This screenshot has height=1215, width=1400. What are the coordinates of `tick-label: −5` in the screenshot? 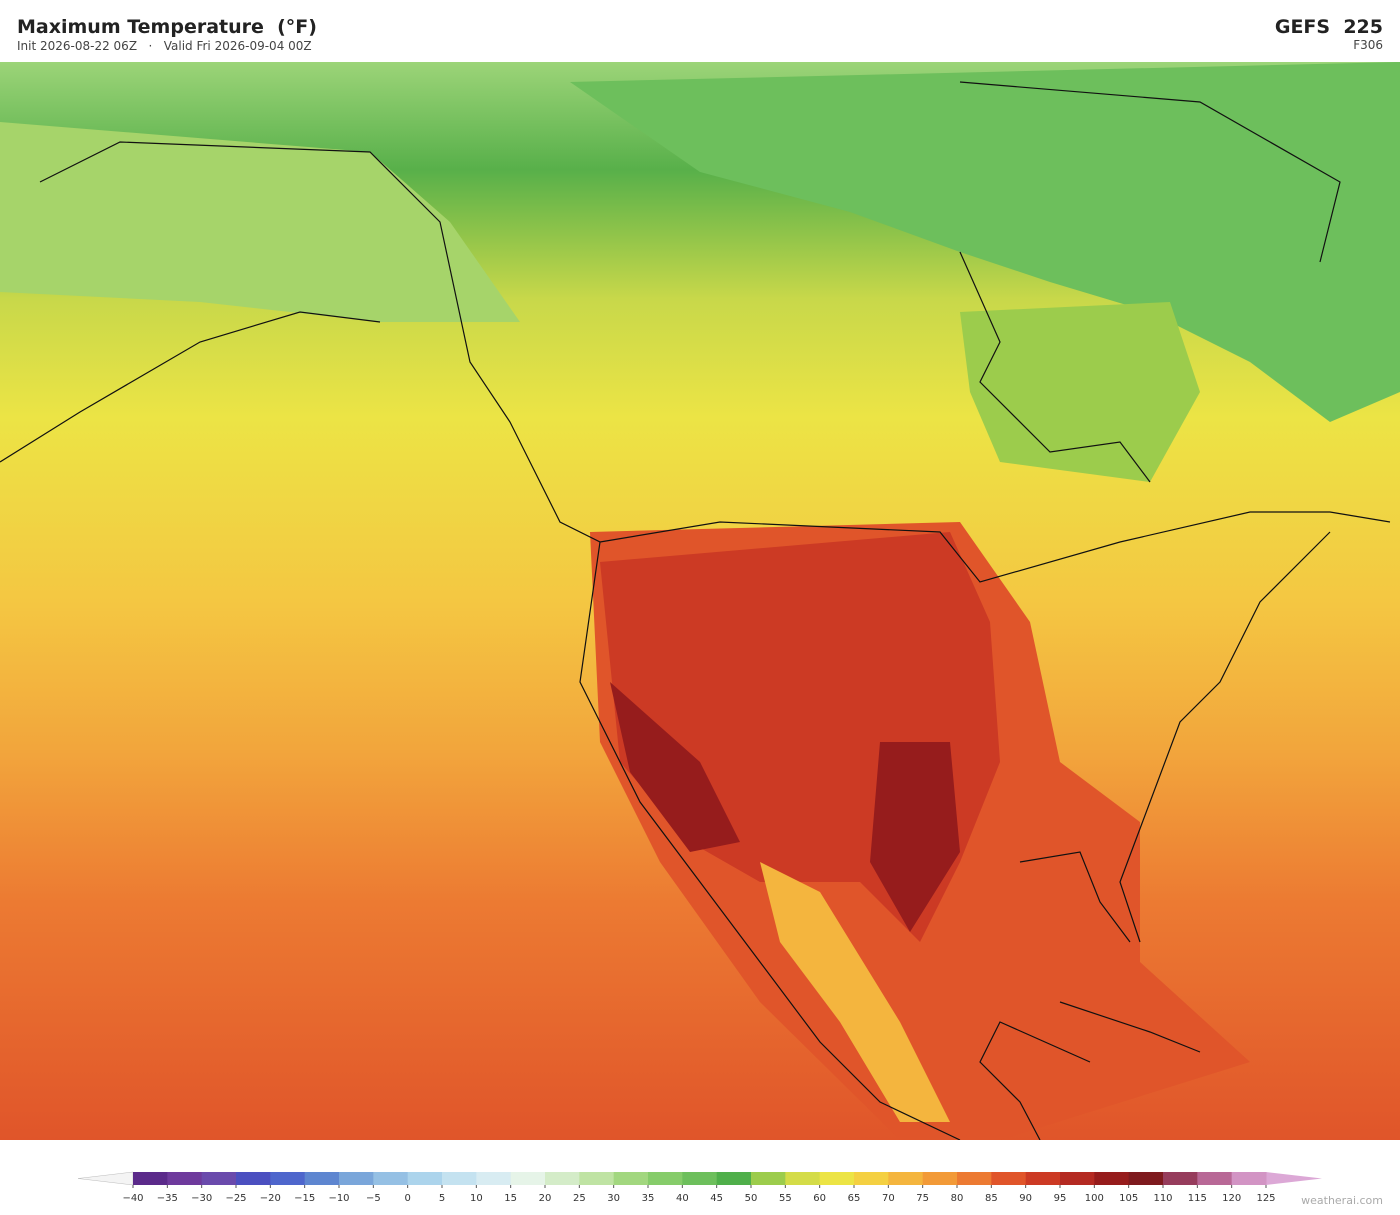 It's located at (373, 1198).